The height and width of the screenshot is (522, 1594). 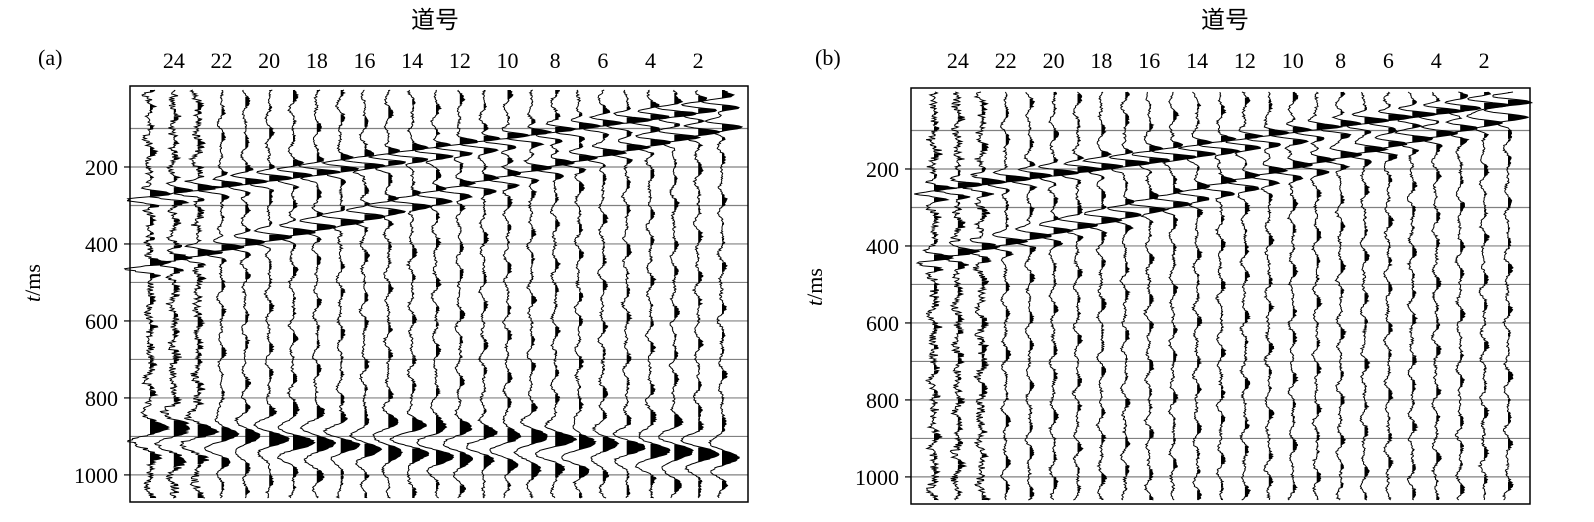 I want to click on panel-b-xtick-labels: 24 22 20 18 16 14 12 10 8 6 4 2, so click(x=1218, y=60).